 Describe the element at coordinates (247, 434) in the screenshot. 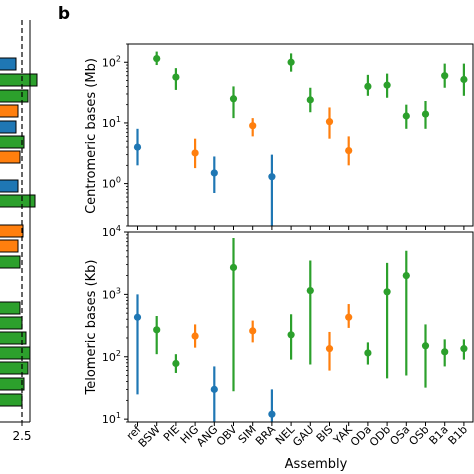

I see `x-tick-label: SIM` at that location.